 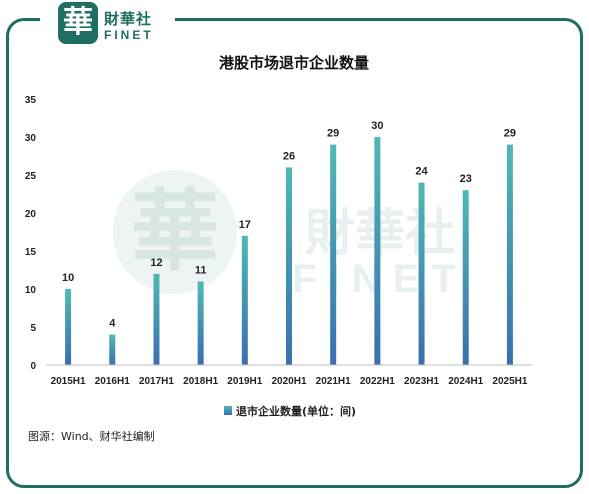 What do you see at coordinates (466, 179) in the screenshot?
I see `data-label: 23` at bounding box center [466, 179].